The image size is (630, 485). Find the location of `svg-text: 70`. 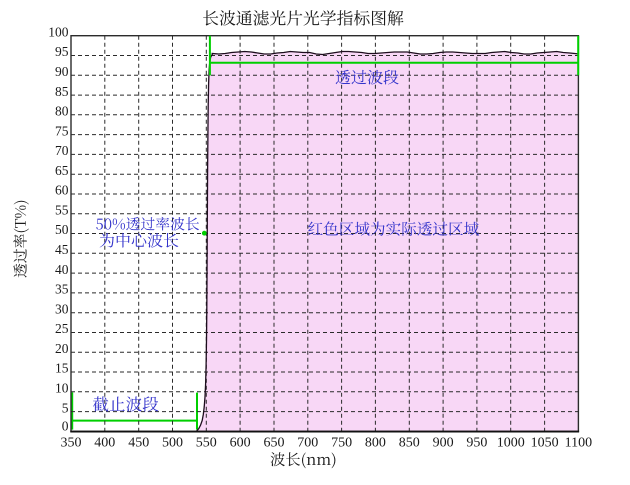

svg-text: 70 is located at coordinates (62, 150).